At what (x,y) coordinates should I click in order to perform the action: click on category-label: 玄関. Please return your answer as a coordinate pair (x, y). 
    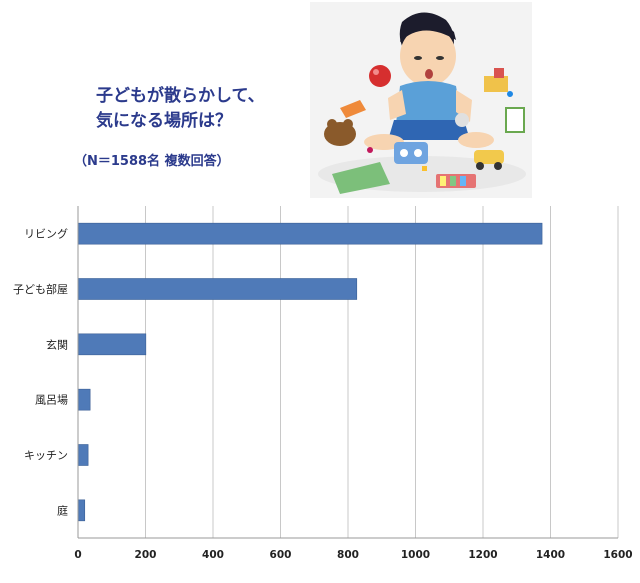
    Looking at the image, I should click on (57, 344).